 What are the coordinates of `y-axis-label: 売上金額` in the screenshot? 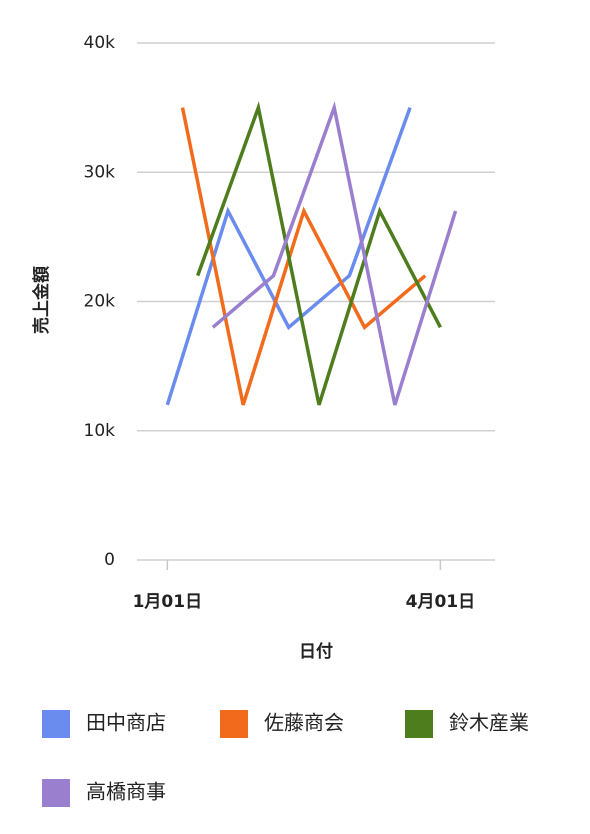 It's located at (41, 300).